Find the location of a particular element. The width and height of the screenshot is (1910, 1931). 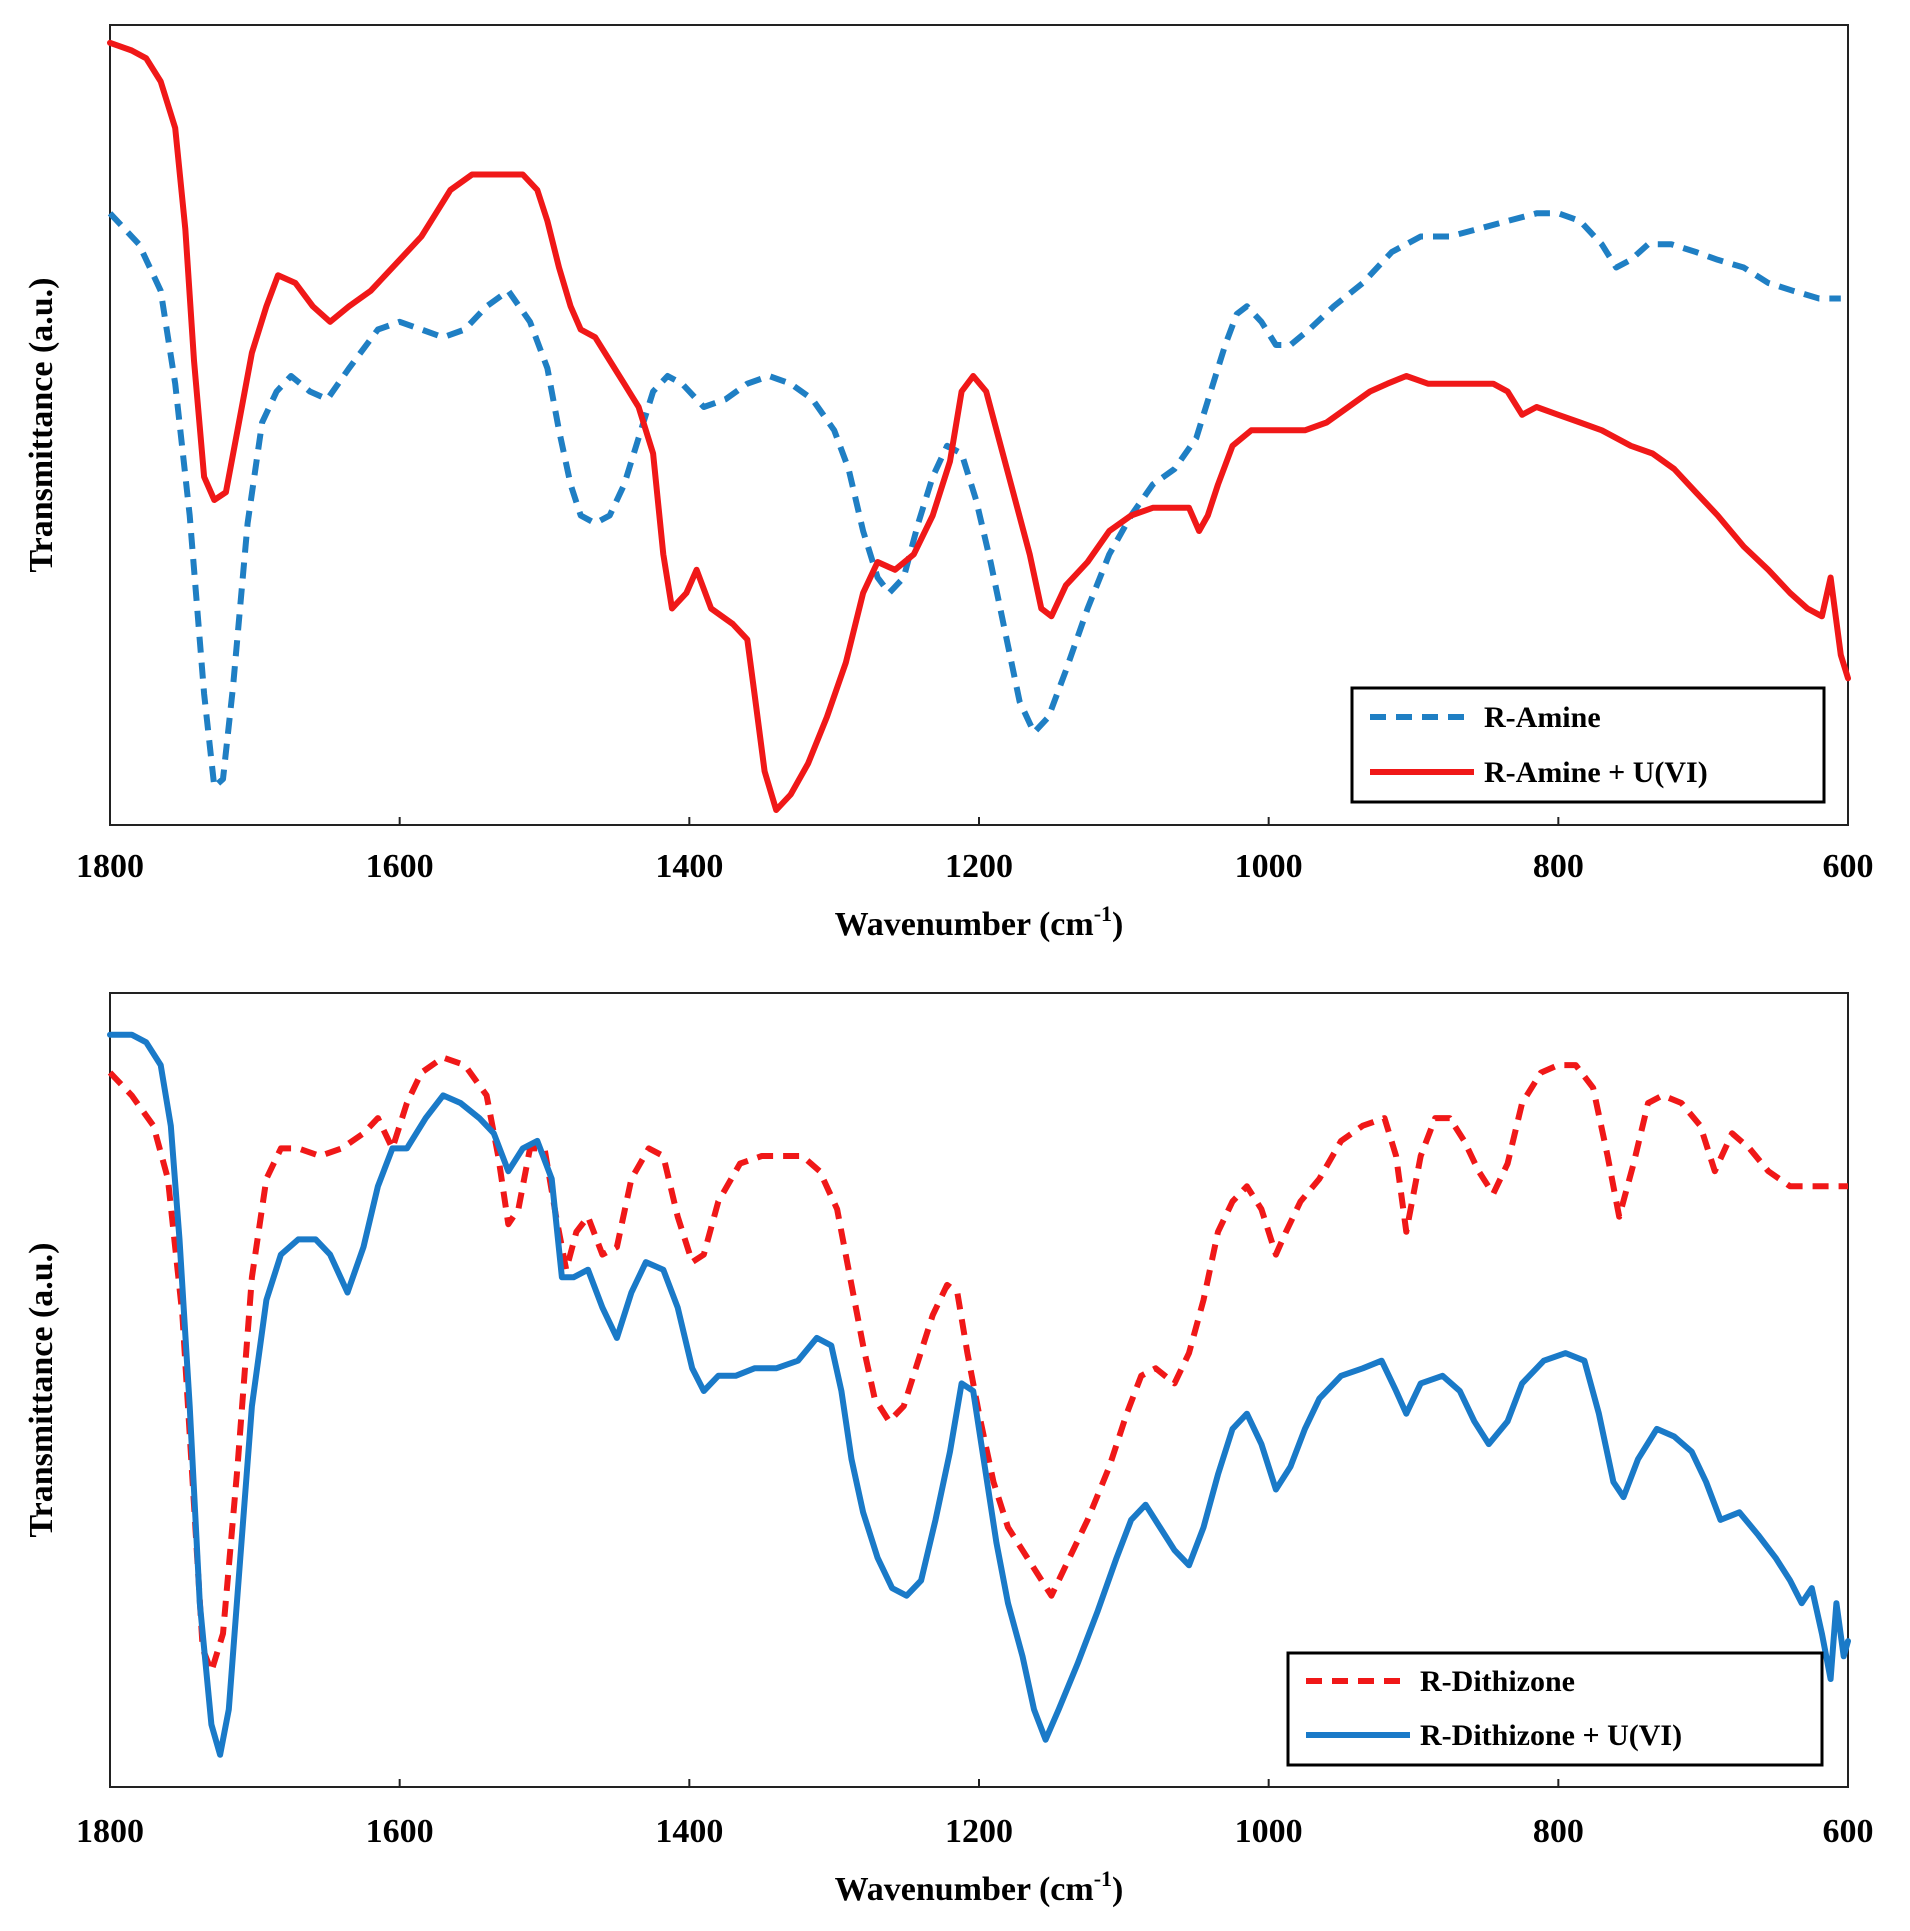

legend-label-r-amine-uvi: R-Amine + U(VI) is located at coordinates (1596, 772).